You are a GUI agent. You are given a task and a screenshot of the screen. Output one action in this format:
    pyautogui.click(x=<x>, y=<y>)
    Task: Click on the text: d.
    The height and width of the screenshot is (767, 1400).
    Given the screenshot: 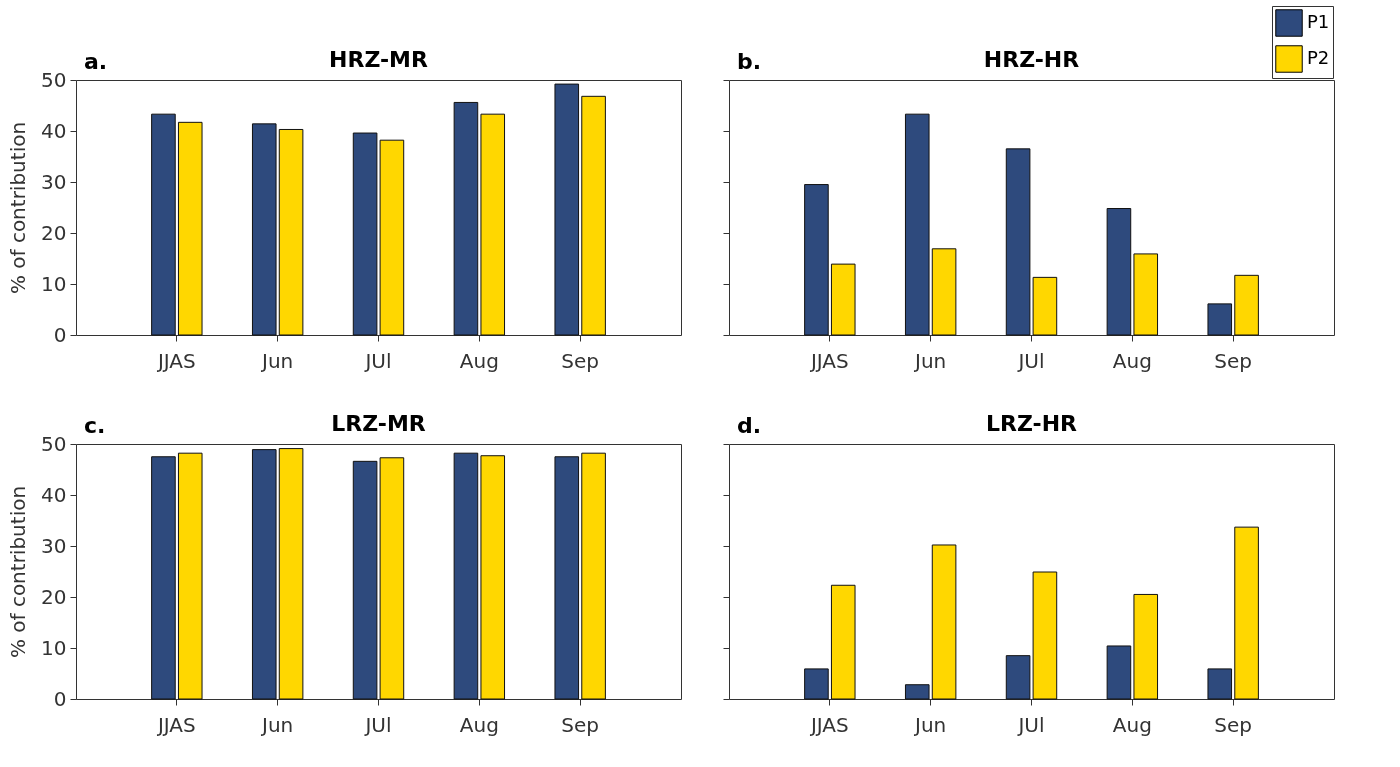 What is the action you would take?
    pyautogui.click(x=749, y=425)
    